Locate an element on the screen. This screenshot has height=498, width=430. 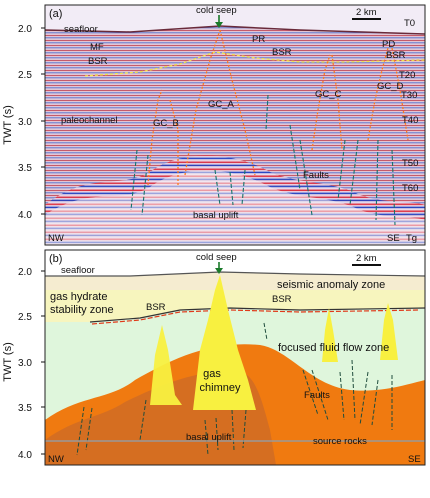
cold-seep-arrow-icon is located at coordinates (219, 21).